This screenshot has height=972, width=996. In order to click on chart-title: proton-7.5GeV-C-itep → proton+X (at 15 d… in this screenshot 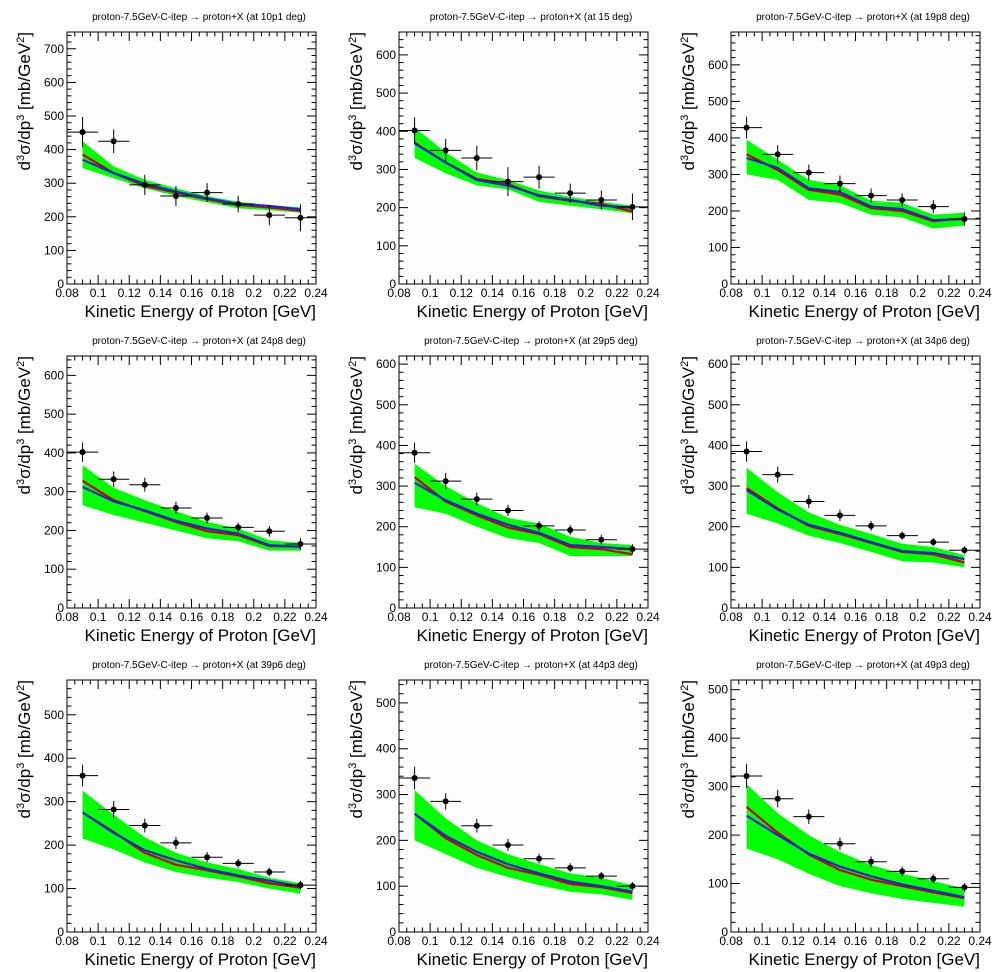, I will do `click(531, 17)`.